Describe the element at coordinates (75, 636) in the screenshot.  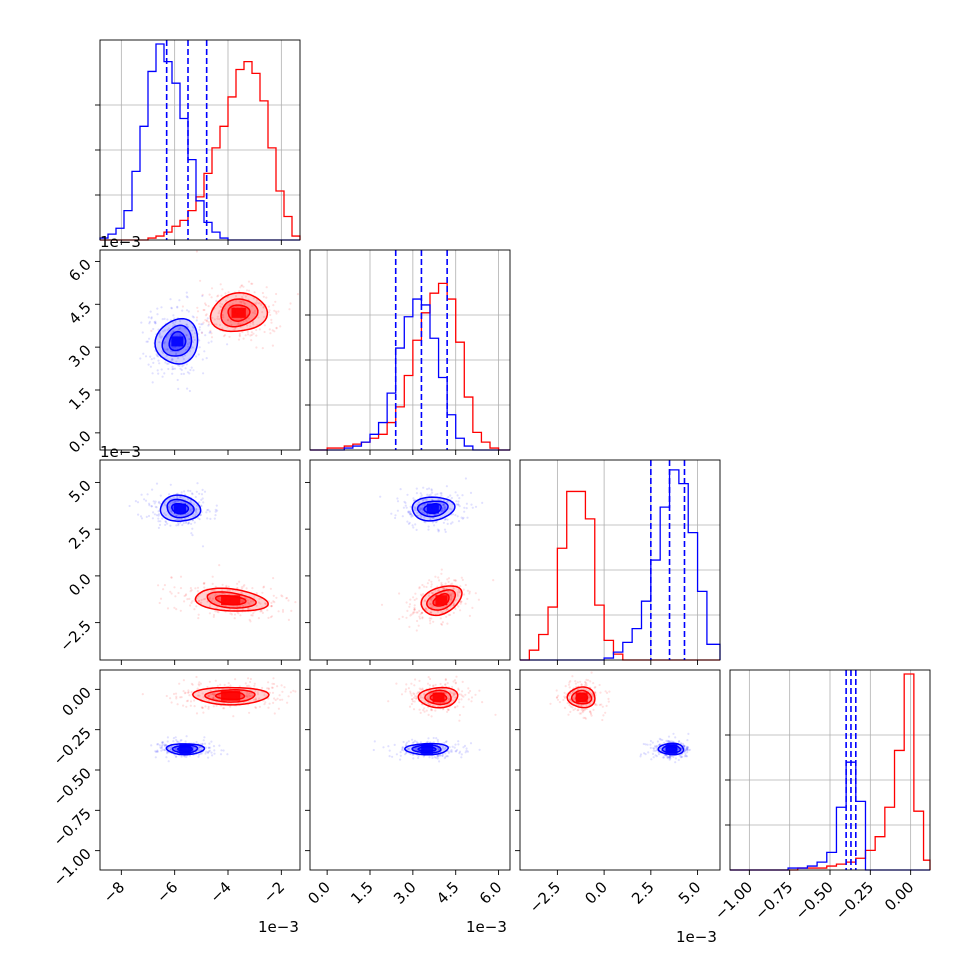
I see `y-tick-label: −2.5` at that location.